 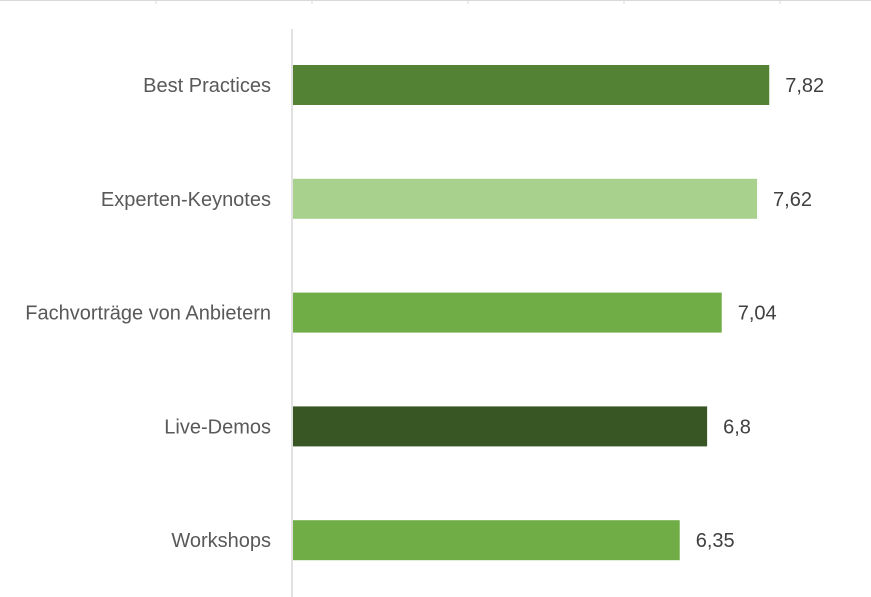 What do you see at coordinates (186, 200) in the screenshot?
I see `category-label: Experten-Keynotes` at bounding box center [186, 200].